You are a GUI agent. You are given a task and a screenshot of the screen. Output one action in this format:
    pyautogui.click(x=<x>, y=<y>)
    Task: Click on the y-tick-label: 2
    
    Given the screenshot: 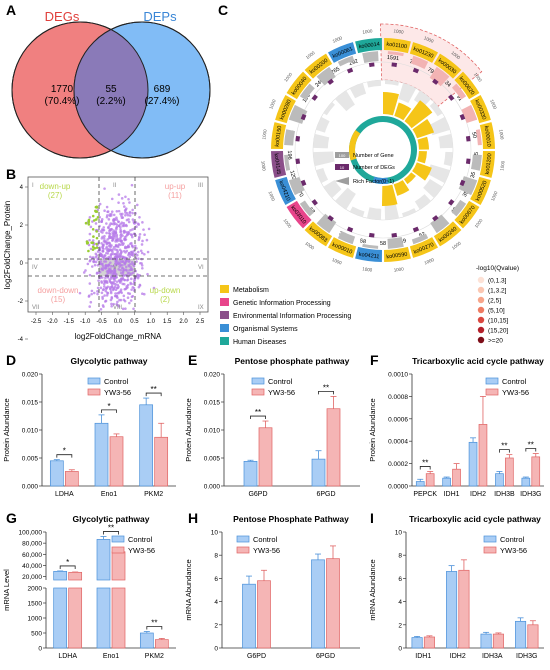 What is the action you would take?
    pyautogui.click(x=400, y=625)
    